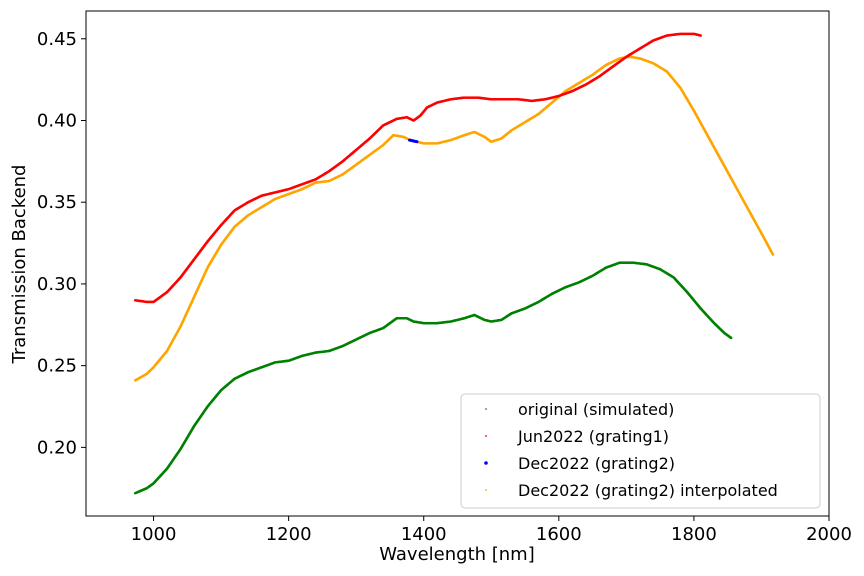 This screenshot has width=864, height=576. I want to click on x-axis-title: Wavelength [nm], so click(457, 554).